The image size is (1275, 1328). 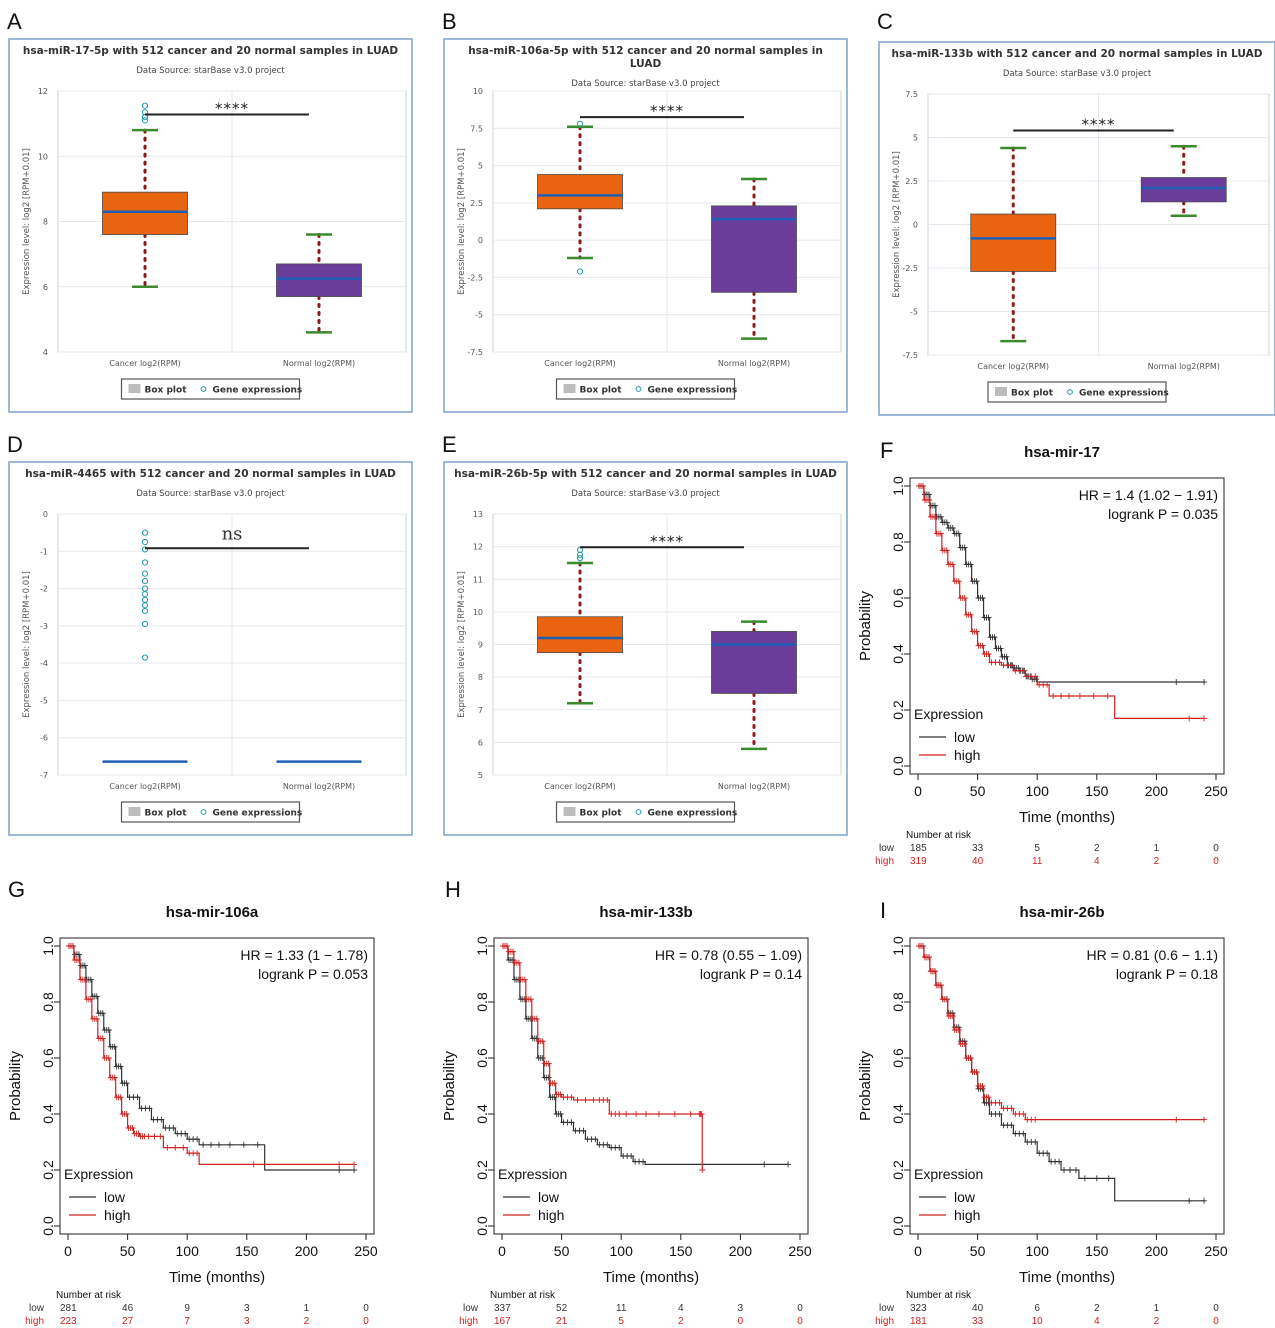 What do you see at coordinates (44, 589) in the screenshot?
I see `y-tick-label: -2` at bounding box center [44, 589].